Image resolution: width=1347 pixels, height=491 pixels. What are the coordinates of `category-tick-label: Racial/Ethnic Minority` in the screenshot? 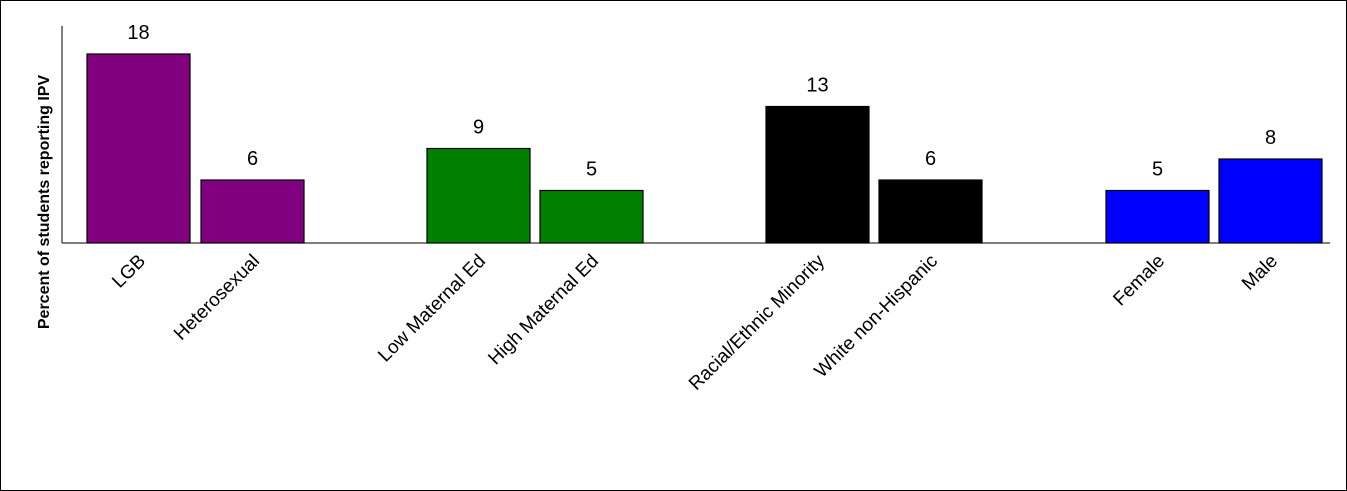 It's located at (757, 322).